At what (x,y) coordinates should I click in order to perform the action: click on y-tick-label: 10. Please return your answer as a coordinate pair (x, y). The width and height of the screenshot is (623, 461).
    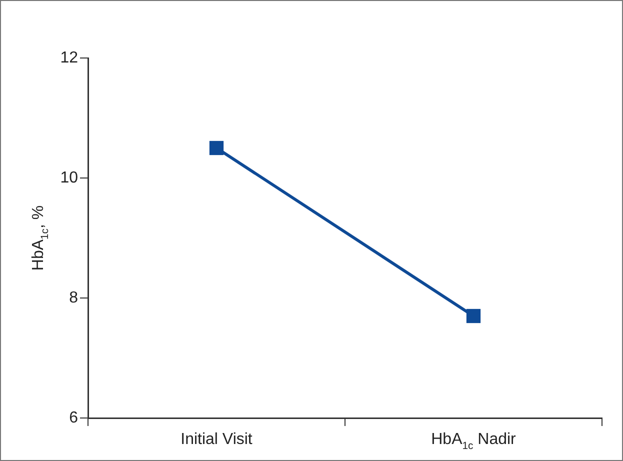
    Looking at the image, I should click on (69, 177).